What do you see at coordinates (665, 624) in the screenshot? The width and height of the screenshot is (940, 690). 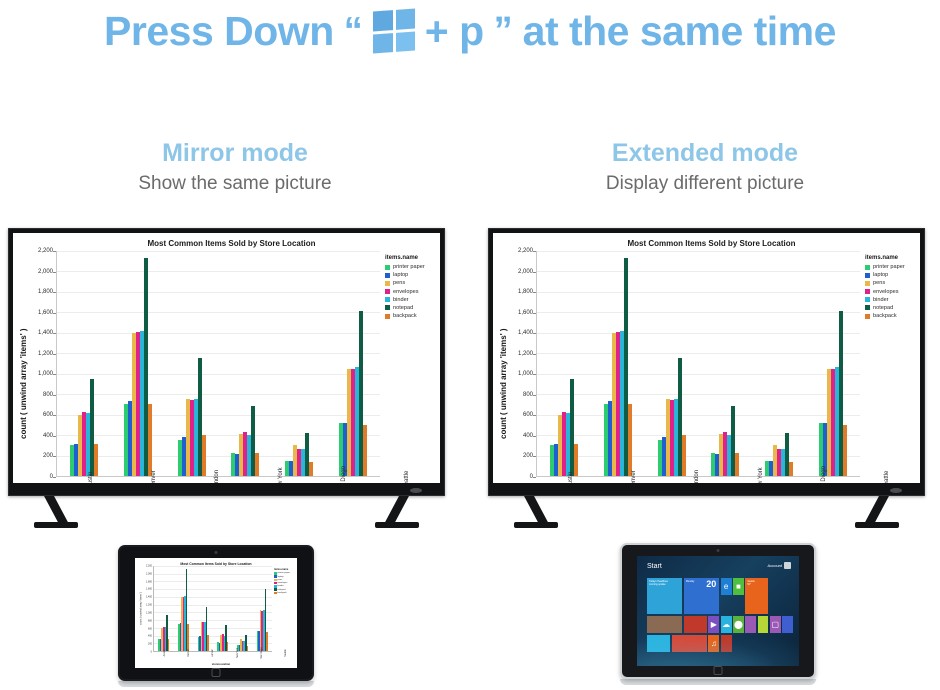 I see `photos-tile` at bounding box center [665, 624].